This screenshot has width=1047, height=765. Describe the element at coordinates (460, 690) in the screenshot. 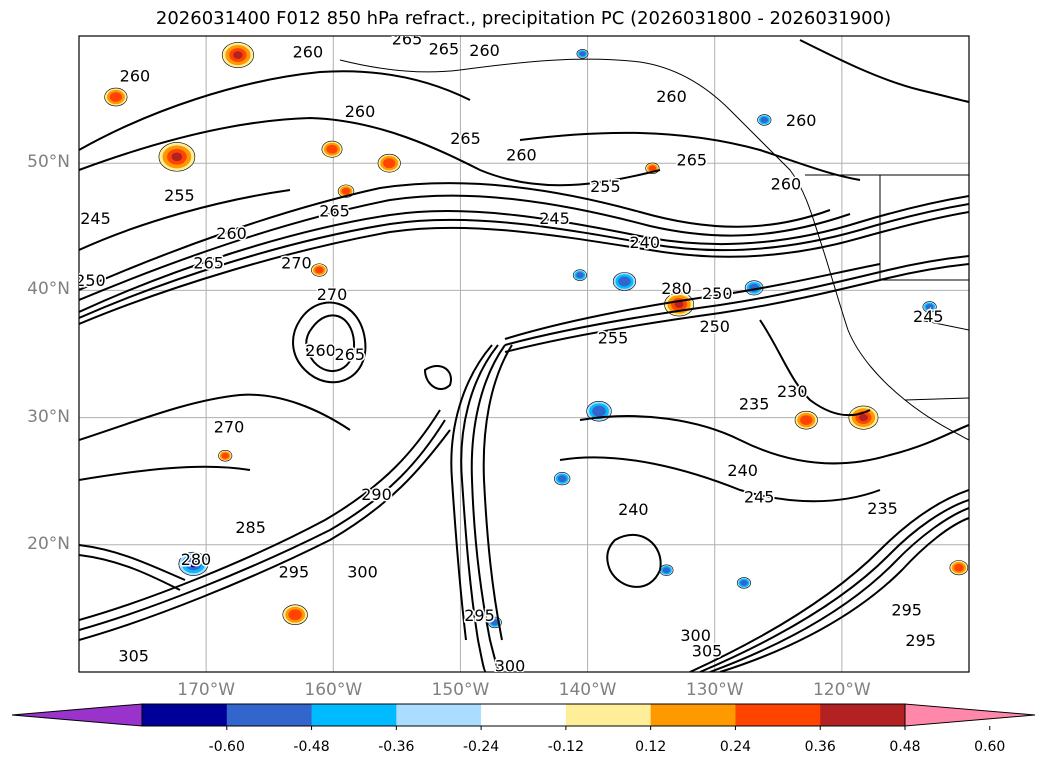

I see `longitude-label: 150°W` at that location.